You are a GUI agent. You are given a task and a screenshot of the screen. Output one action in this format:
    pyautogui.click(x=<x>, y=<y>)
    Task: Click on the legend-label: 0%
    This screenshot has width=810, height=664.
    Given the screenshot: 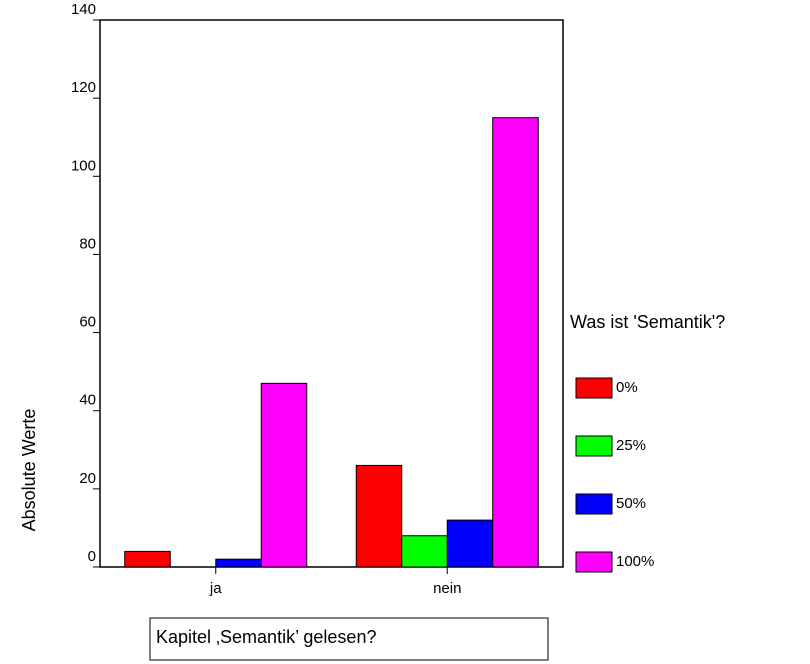 What is the action you would take?
    pyautogui.click(x=627, y=387)
    